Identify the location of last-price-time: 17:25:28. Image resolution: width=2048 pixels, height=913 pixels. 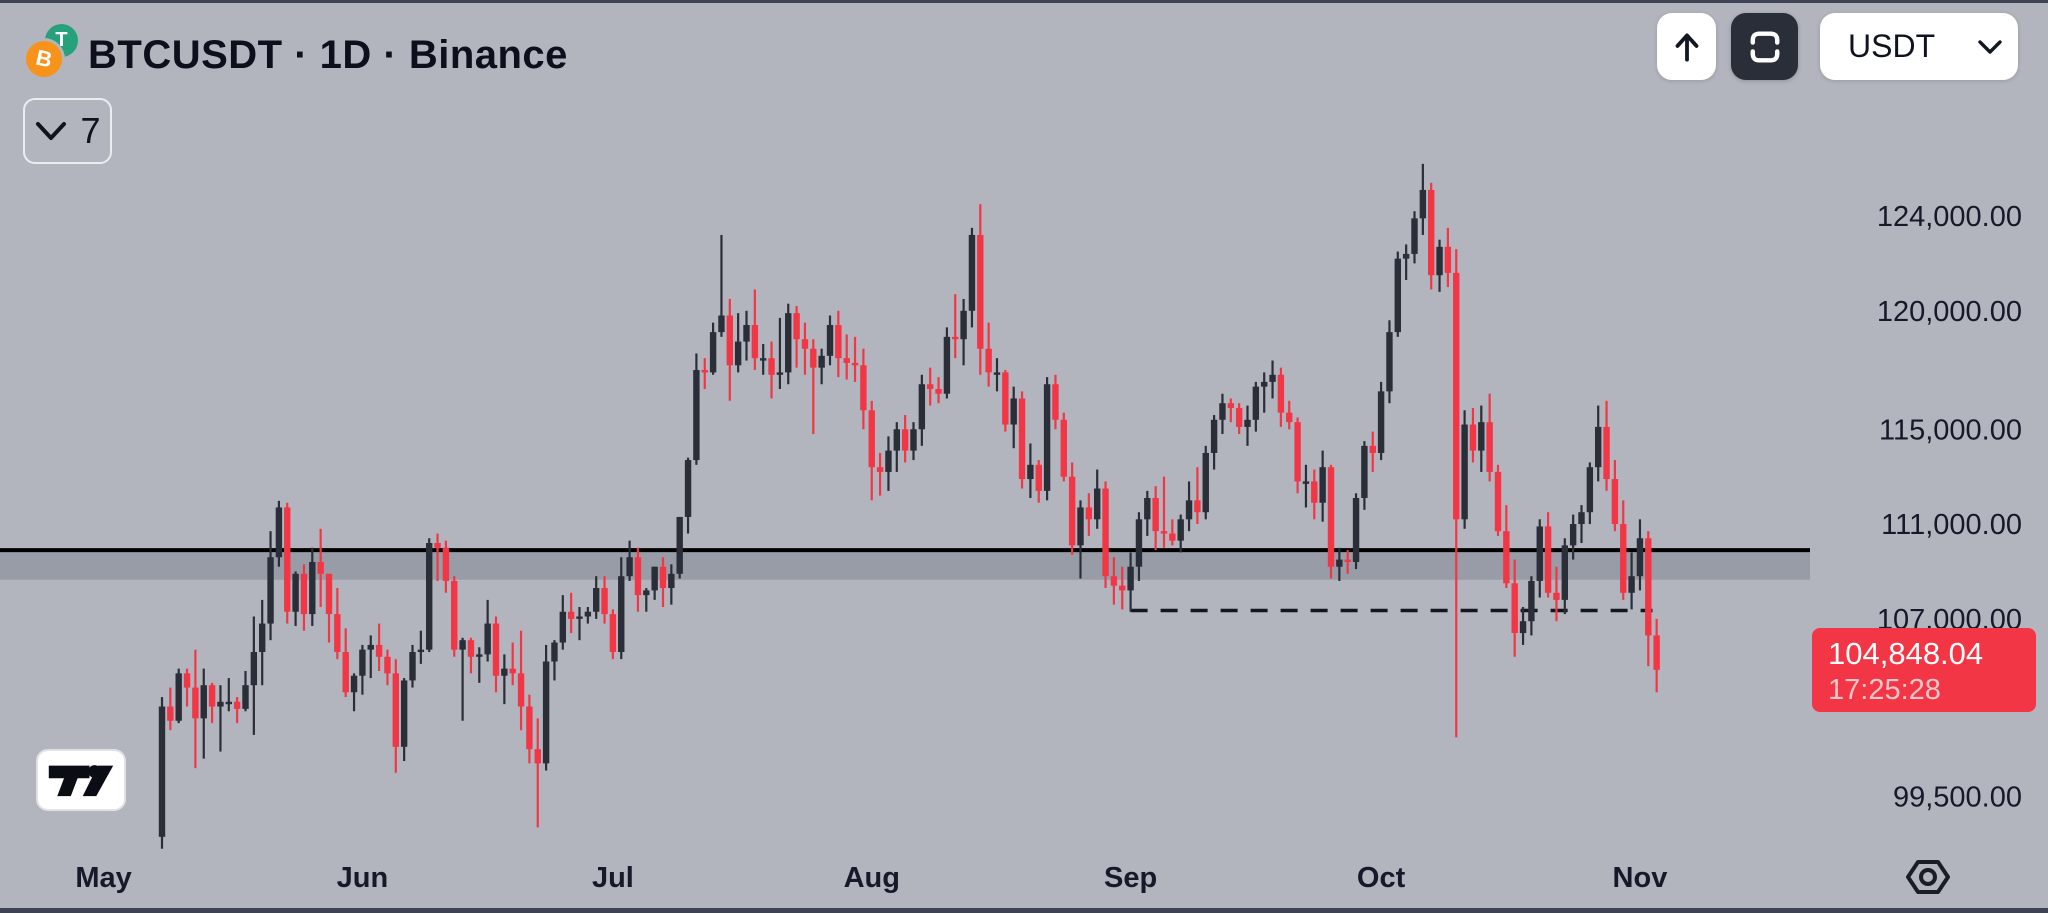
(1884, 689).